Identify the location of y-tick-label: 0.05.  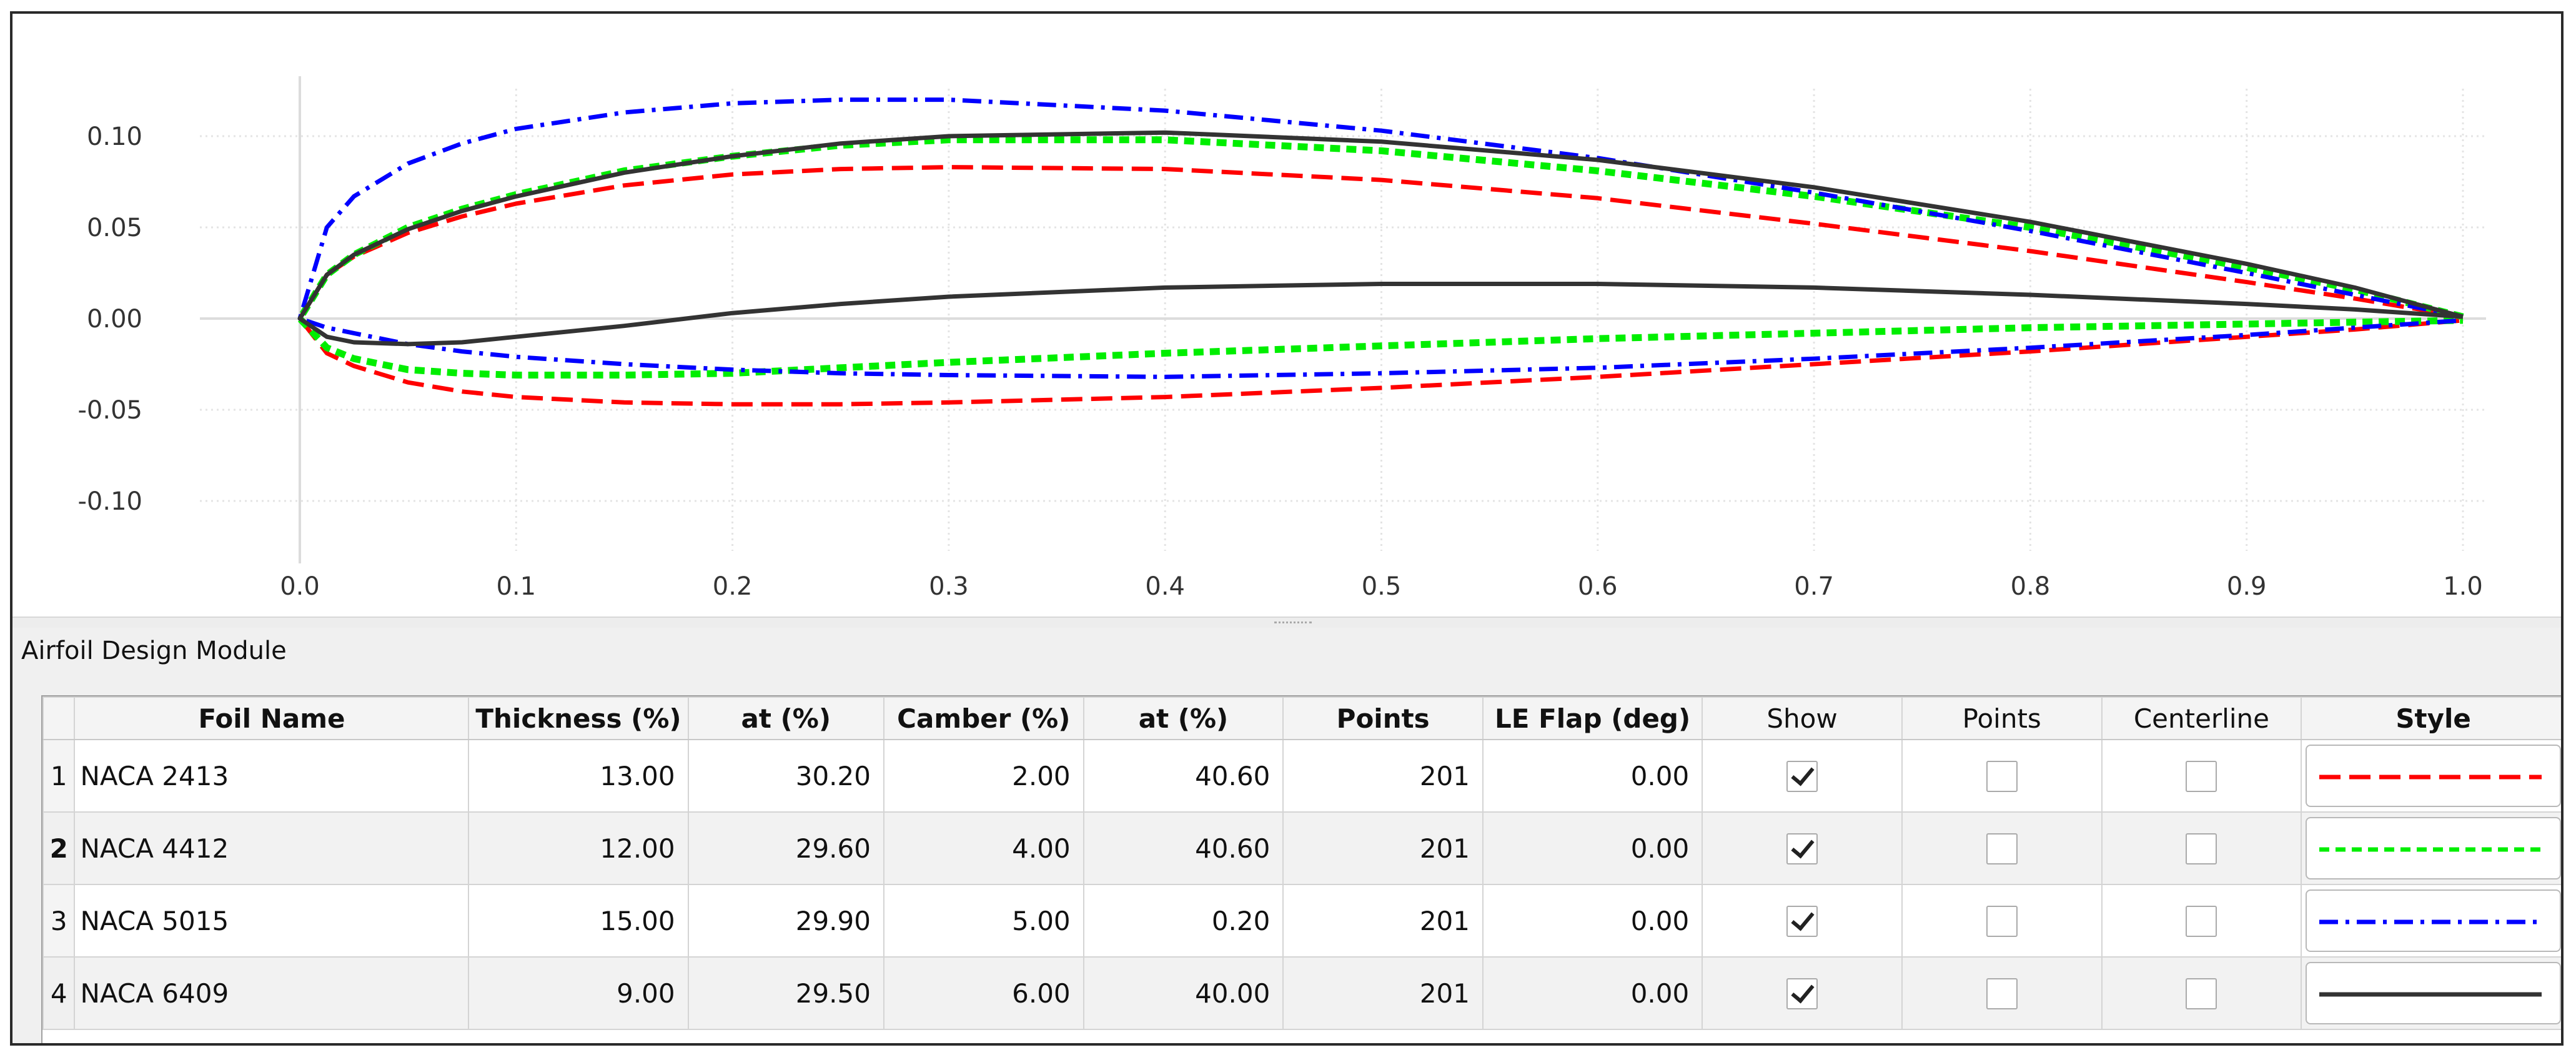
(114, 228).